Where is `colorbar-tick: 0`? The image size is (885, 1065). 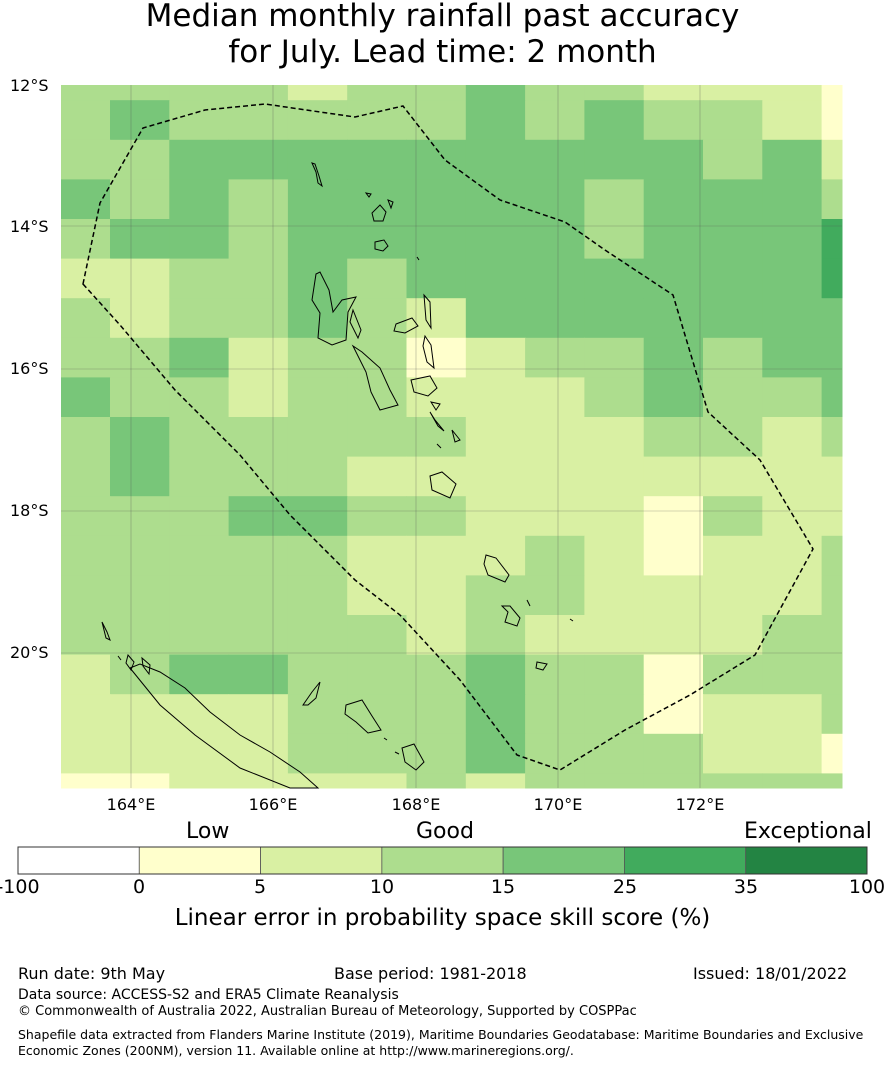 colorbar-tick: 0 is located at coordinates (139, 887).